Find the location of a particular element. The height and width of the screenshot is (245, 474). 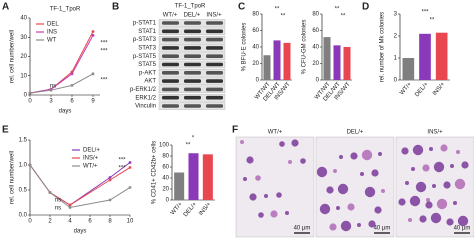

panel-letter: E is located at coordinates (5, 130).